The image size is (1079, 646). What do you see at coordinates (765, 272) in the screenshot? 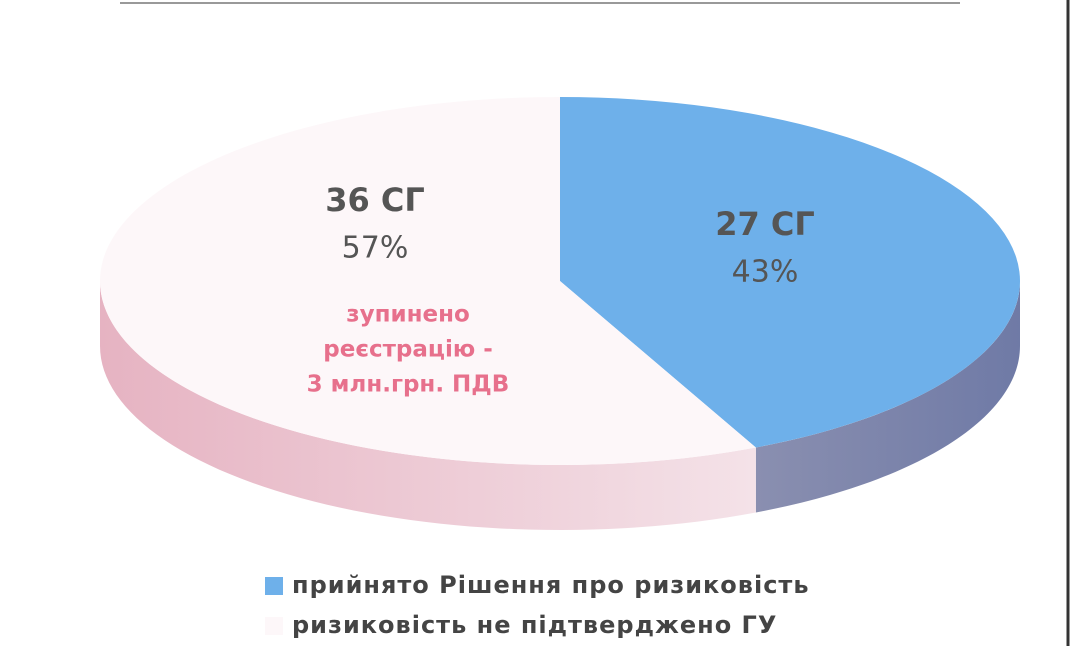
I see `percent-label: 43%` at bounding box center [765, 272].